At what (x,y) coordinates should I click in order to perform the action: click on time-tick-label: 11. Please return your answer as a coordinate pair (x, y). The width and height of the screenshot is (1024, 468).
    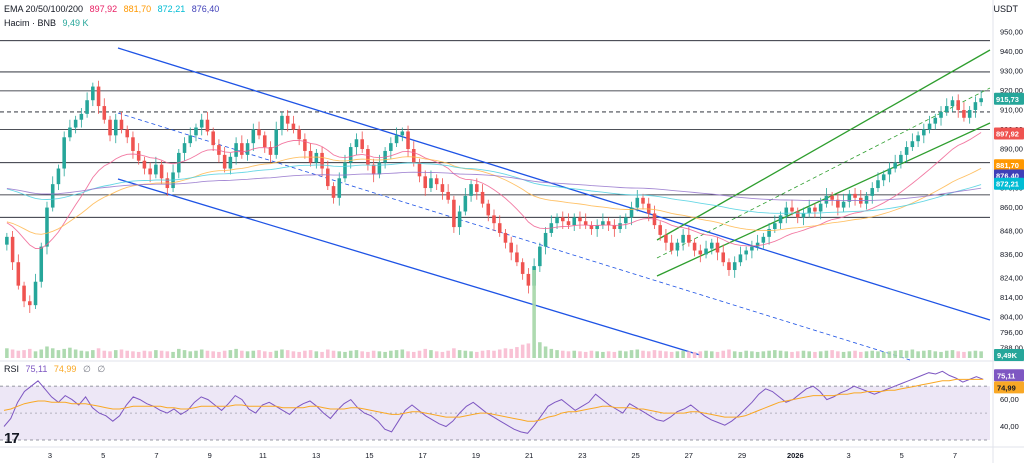
    Looking at the image, I should click on (263, 455).